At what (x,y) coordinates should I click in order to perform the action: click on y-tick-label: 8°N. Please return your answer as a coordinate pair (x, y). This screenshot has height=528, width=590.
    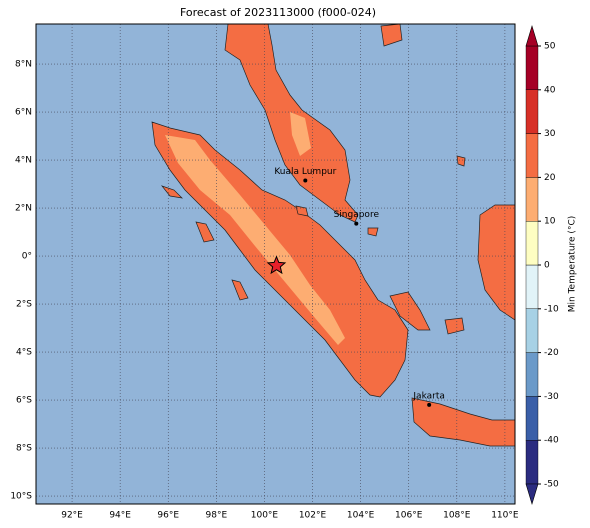
    Looking at the image, I should click on (23, 65).